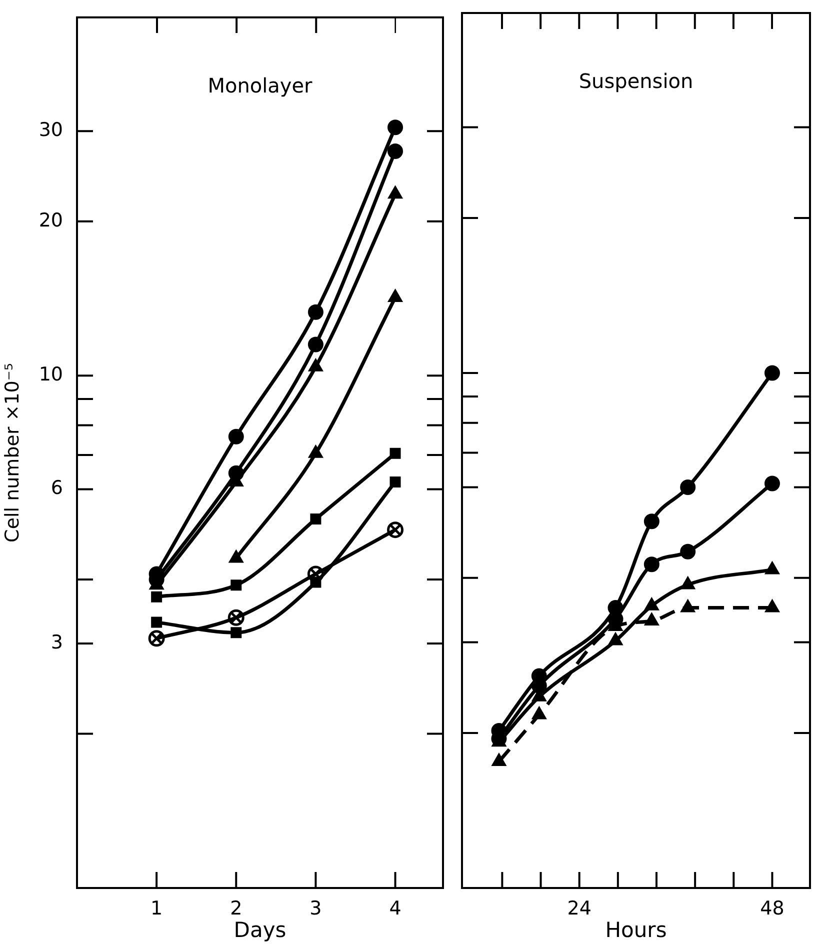 The width and height of the screenshot is (819, 944). I want to click on x-axis-title: Hours, so click(636, 930).